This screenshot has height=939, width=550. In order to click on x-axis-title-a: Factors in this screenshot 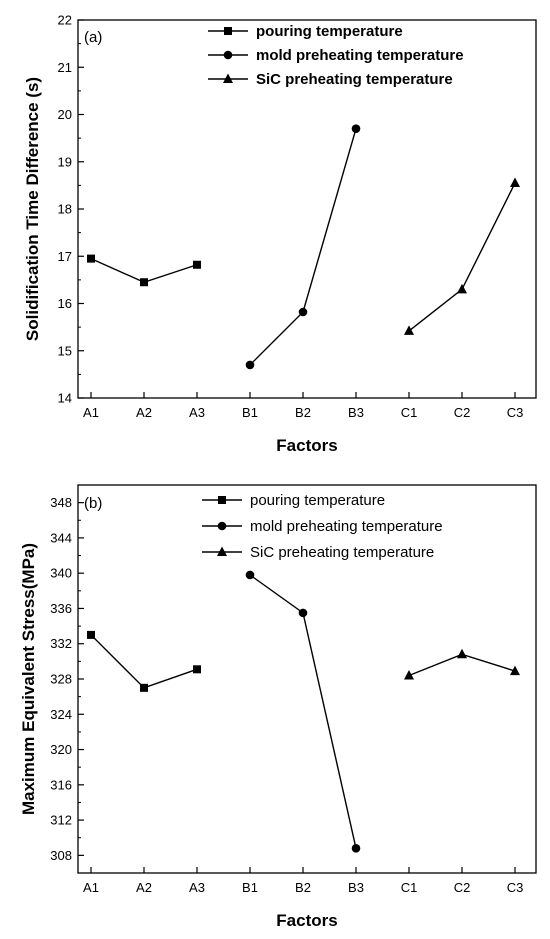, I will do `click(306, 445)`.